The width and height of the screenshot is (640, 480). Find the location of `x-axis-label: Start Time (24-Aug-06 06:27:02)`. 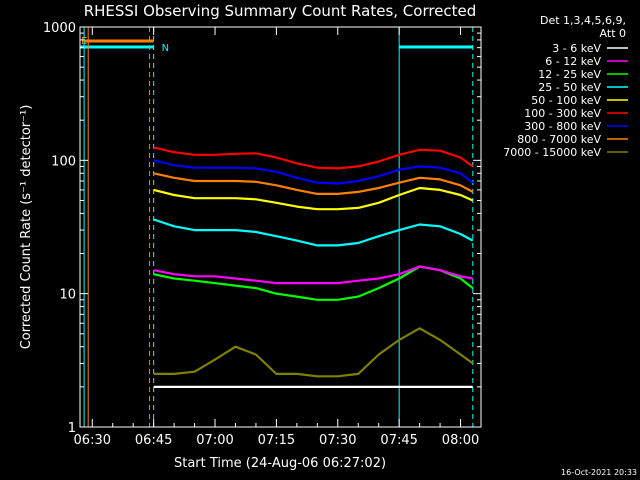

x-axis-label: Start Time (24-Aug-06 06:27:02) is located at coordinates (280, 463).